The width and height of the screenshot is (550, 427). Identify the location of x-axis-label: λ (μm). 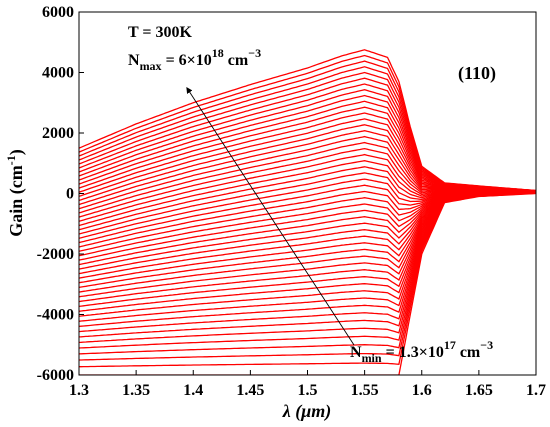
(307, 411).